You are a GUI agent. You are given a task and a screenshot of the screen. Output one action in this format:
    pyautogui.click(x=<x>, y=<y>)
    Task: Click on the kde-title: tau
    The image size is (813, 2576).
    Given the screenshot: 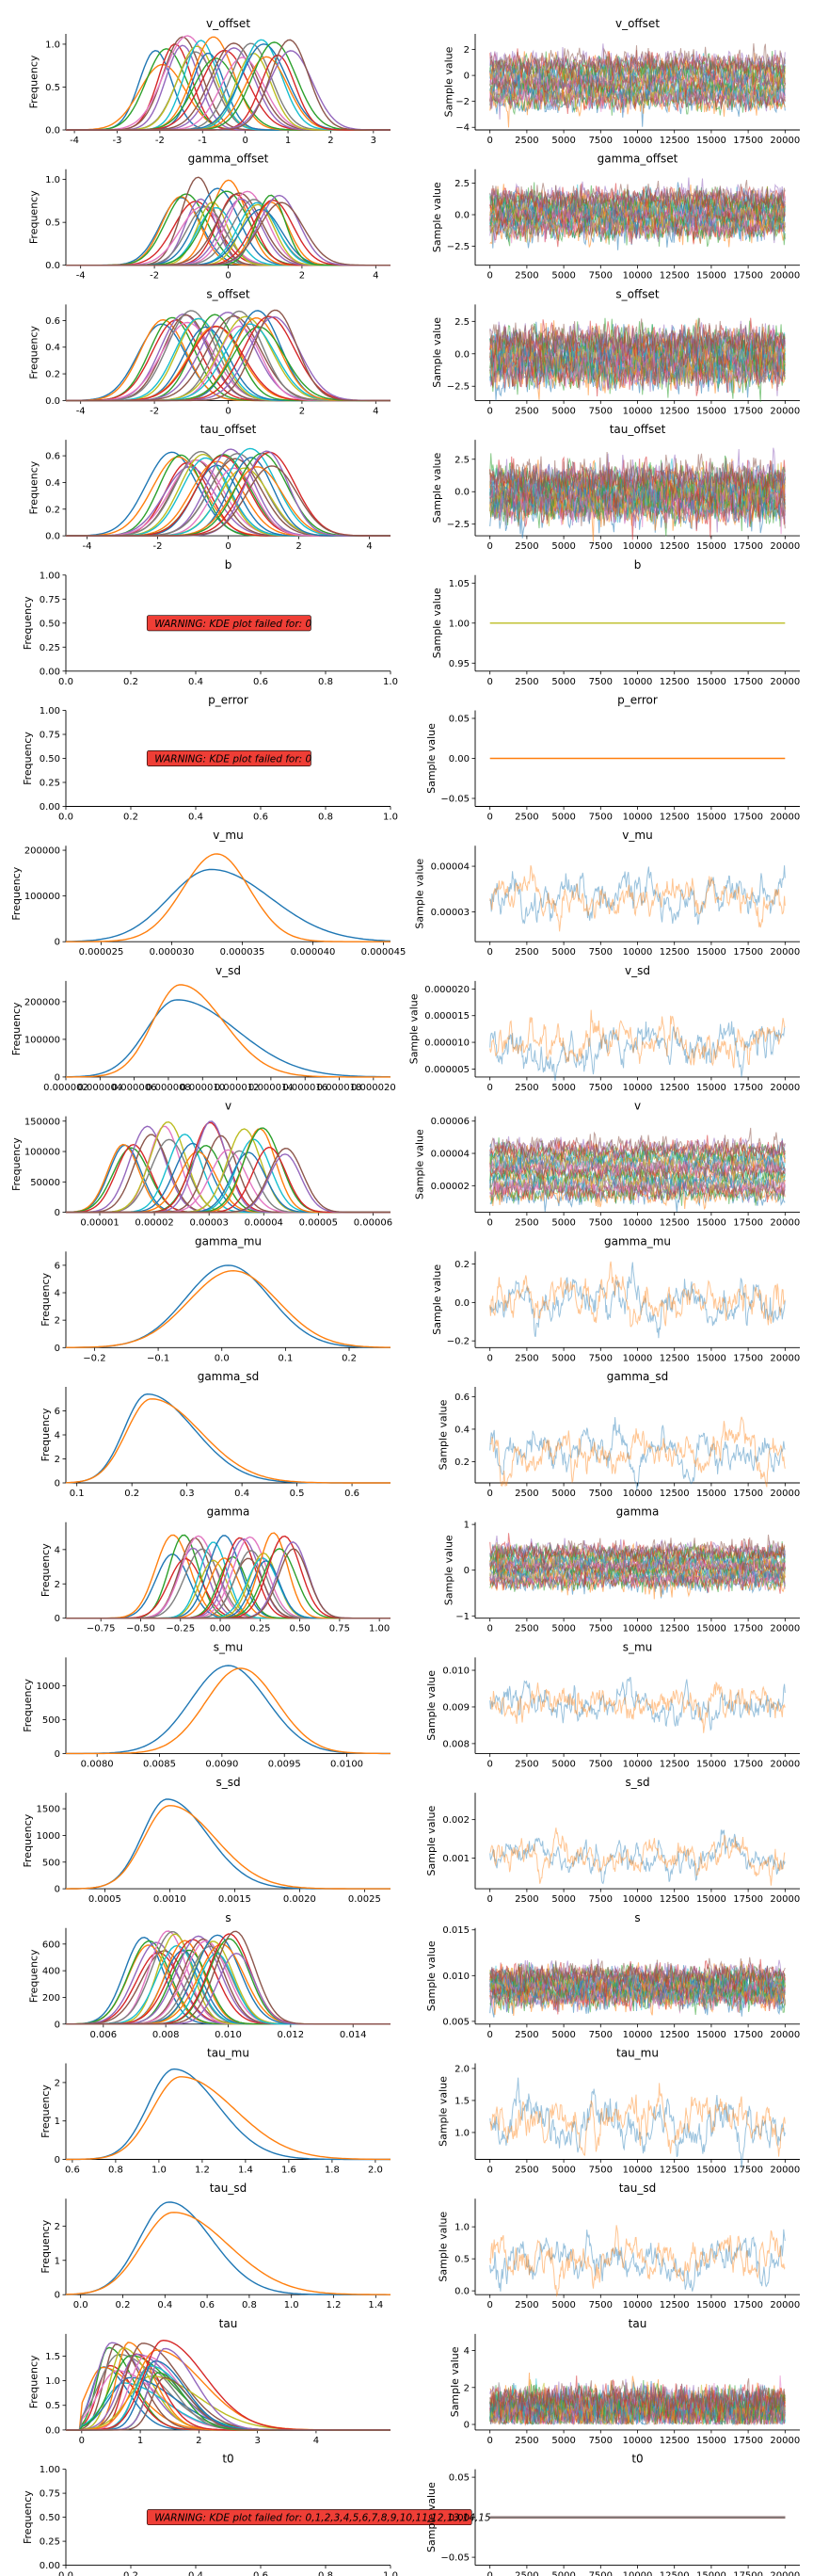 What is the action you would take?
    pyautogui.click(x=229, y=2323)
    